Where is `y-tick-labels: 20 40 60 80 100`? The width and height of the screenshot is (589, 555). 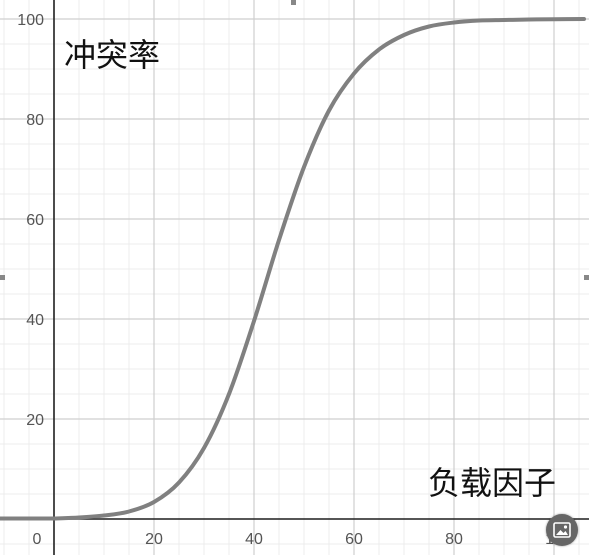 y-tick-labels: 20 40 60 80 100 is located at coordinates (30, 220).